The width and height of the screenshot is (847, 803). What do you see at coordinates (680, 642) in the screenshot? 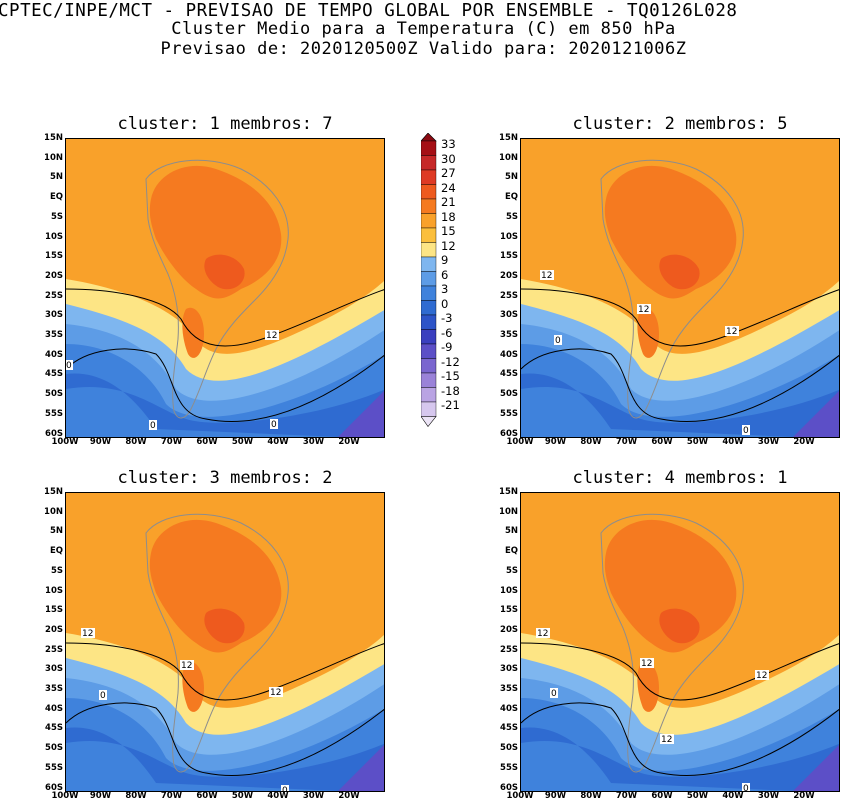
I see `map-plot: 12 12 12 12 0 0` at bounding box center [680, 642].